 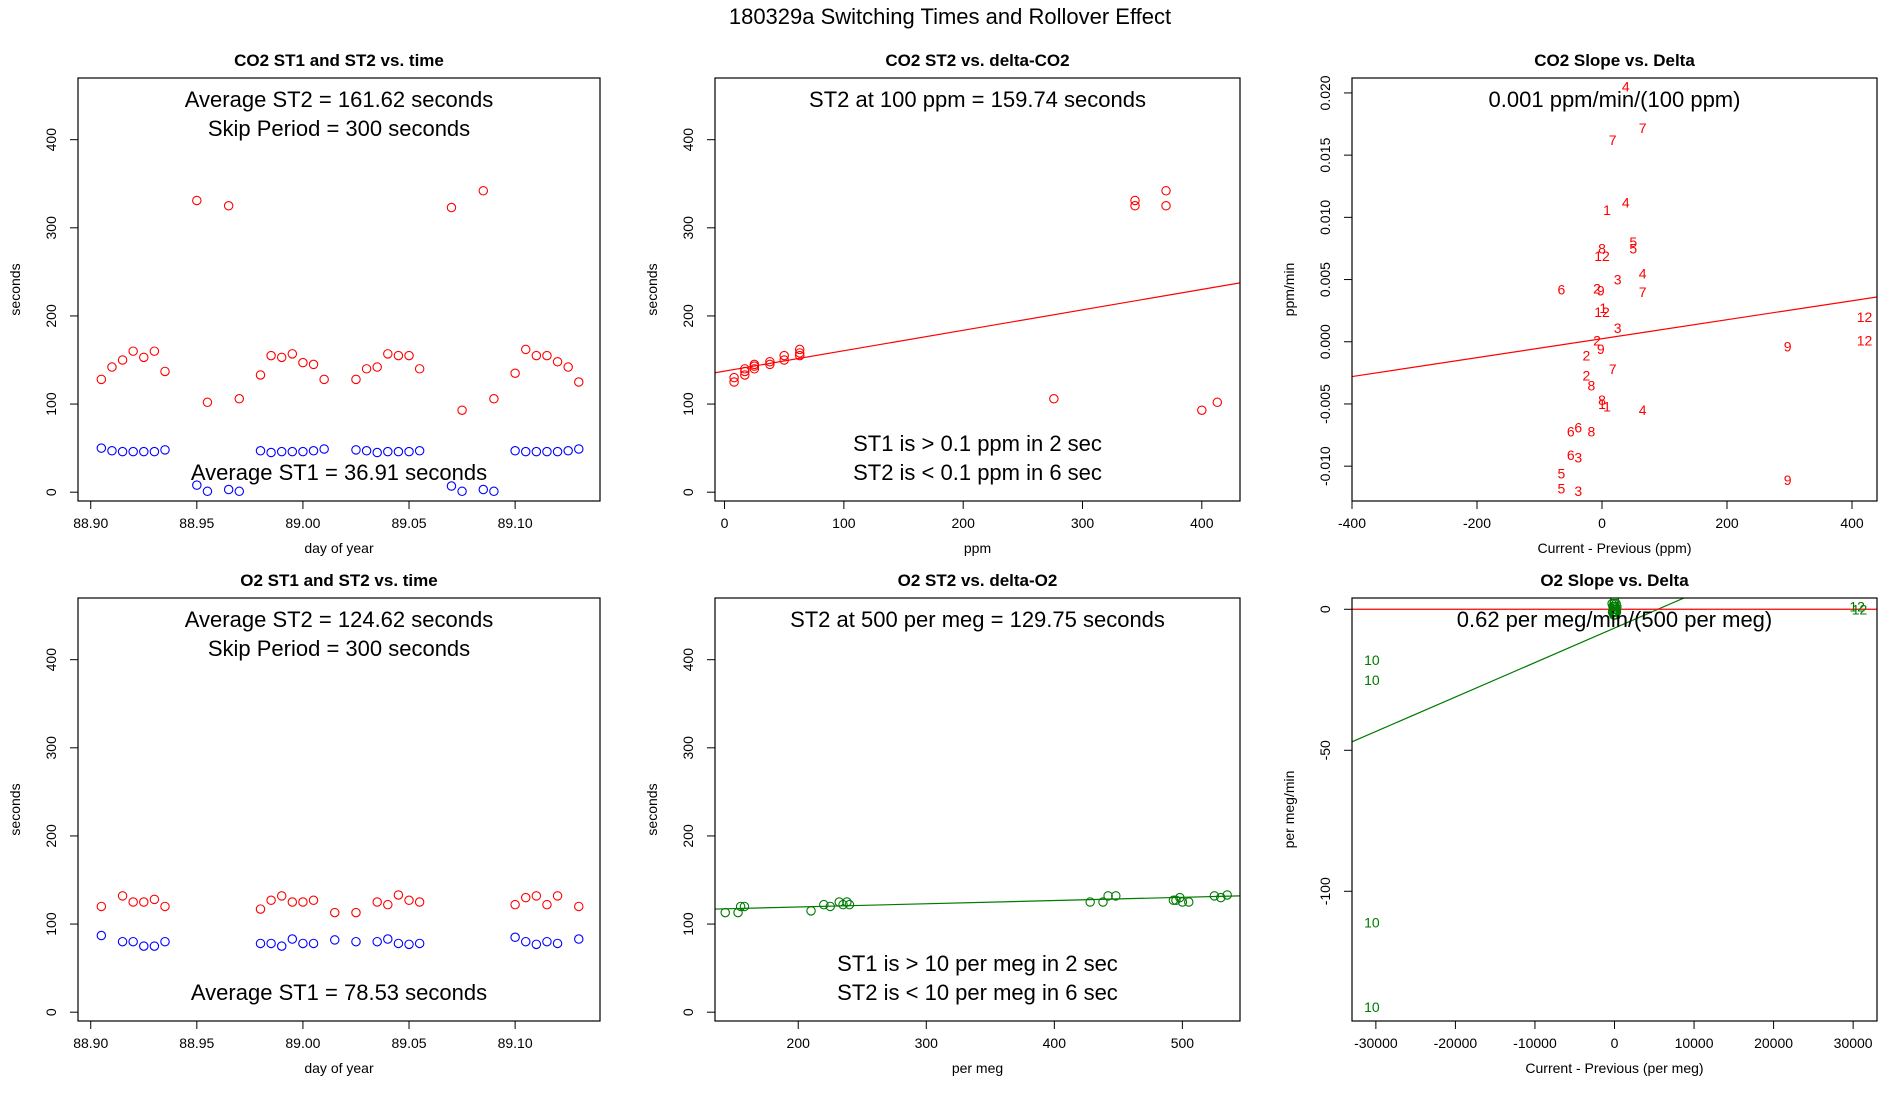 What do you see at coordinates (1601, 291) in the screenshot?
I see `data-point-label: 9` at bounding box center [1601, 291].